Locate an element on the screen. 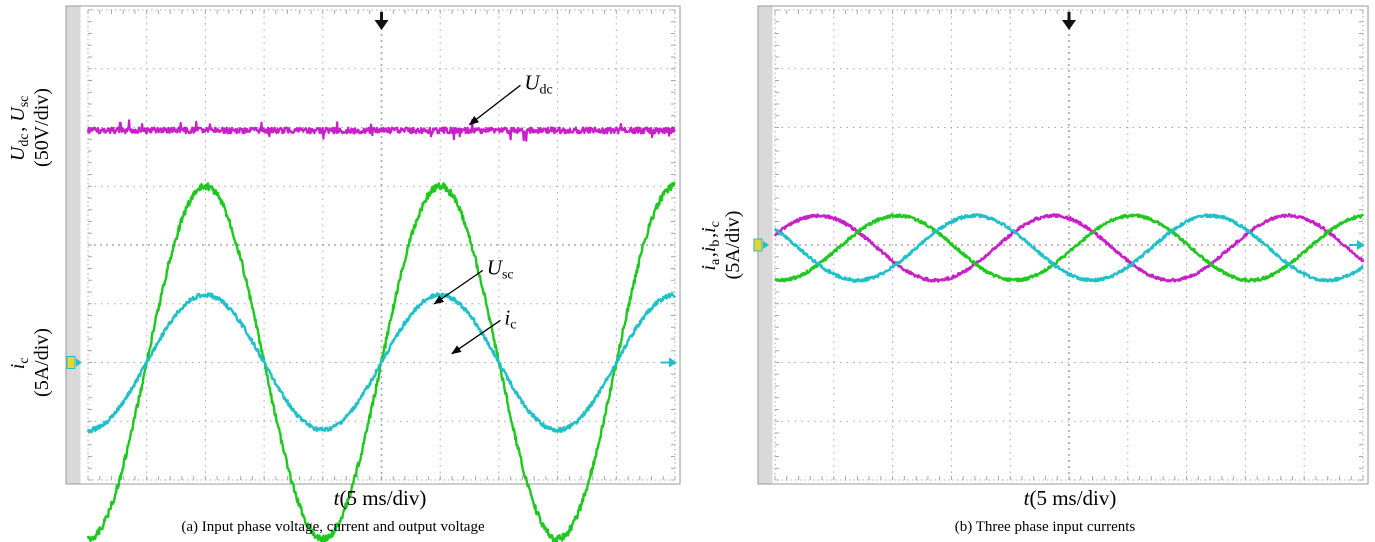 Image resolution: width=1375 pixels, height=542 pixels. y-axis-label: Udc , Usc is located at coordinates (19, 127).